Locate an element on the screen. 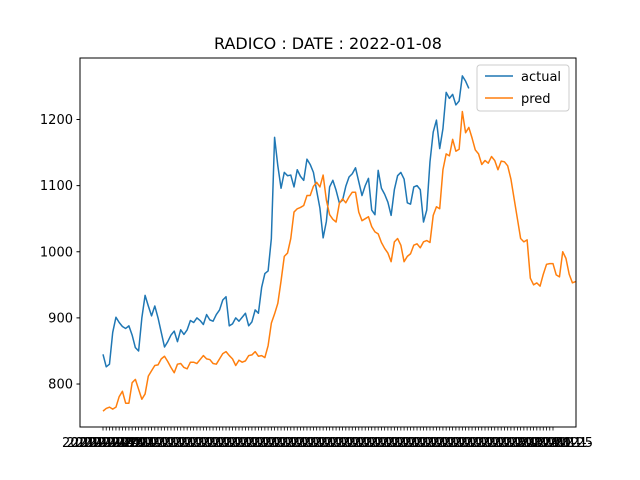 Image resolution: width=640 pixels, height=480 pixels. legend-label-actual: actual is located at coordinates (541, 77).